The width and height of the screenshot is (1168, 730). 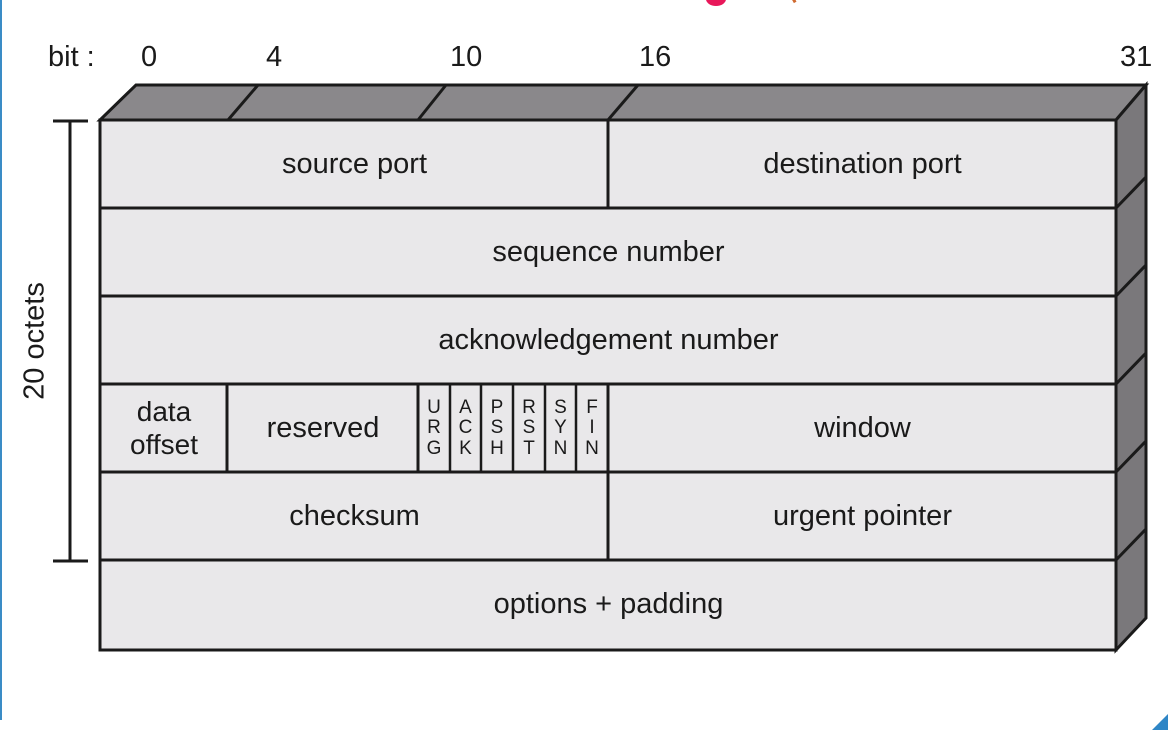 What do you see at coordinates (1, 360) in the screenshot?
I see `window-edge` at bounding box center [1, 360].